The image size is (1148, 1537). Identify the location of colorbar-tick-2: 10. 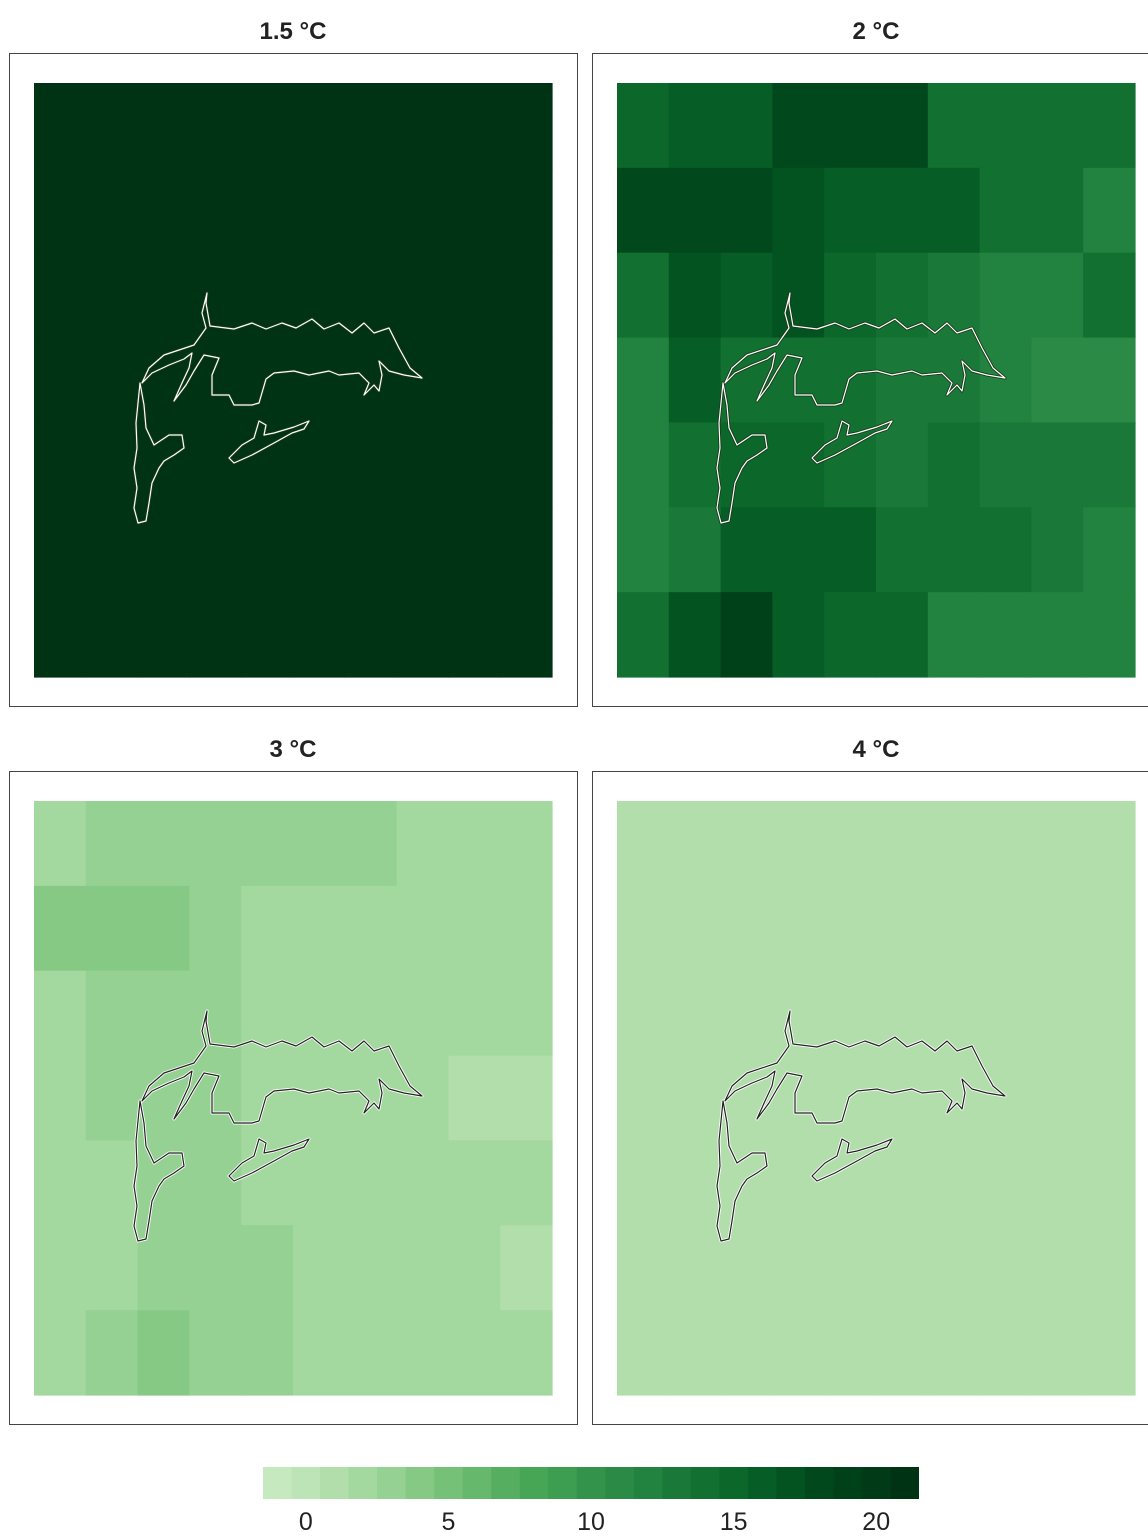
(591, 1522).